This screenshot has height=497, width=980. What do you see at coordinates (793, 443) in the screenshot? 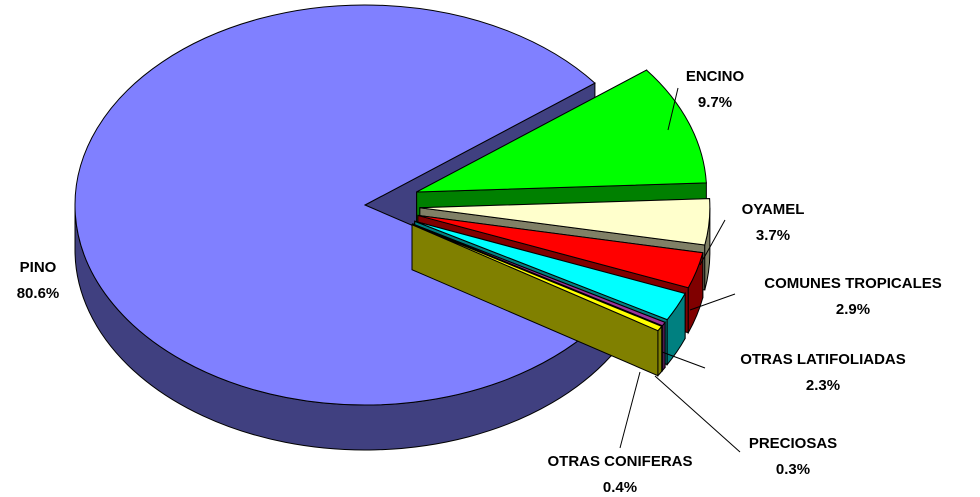
I see `slice-label: PRECIOSAS` at bounding box center [793, 443].